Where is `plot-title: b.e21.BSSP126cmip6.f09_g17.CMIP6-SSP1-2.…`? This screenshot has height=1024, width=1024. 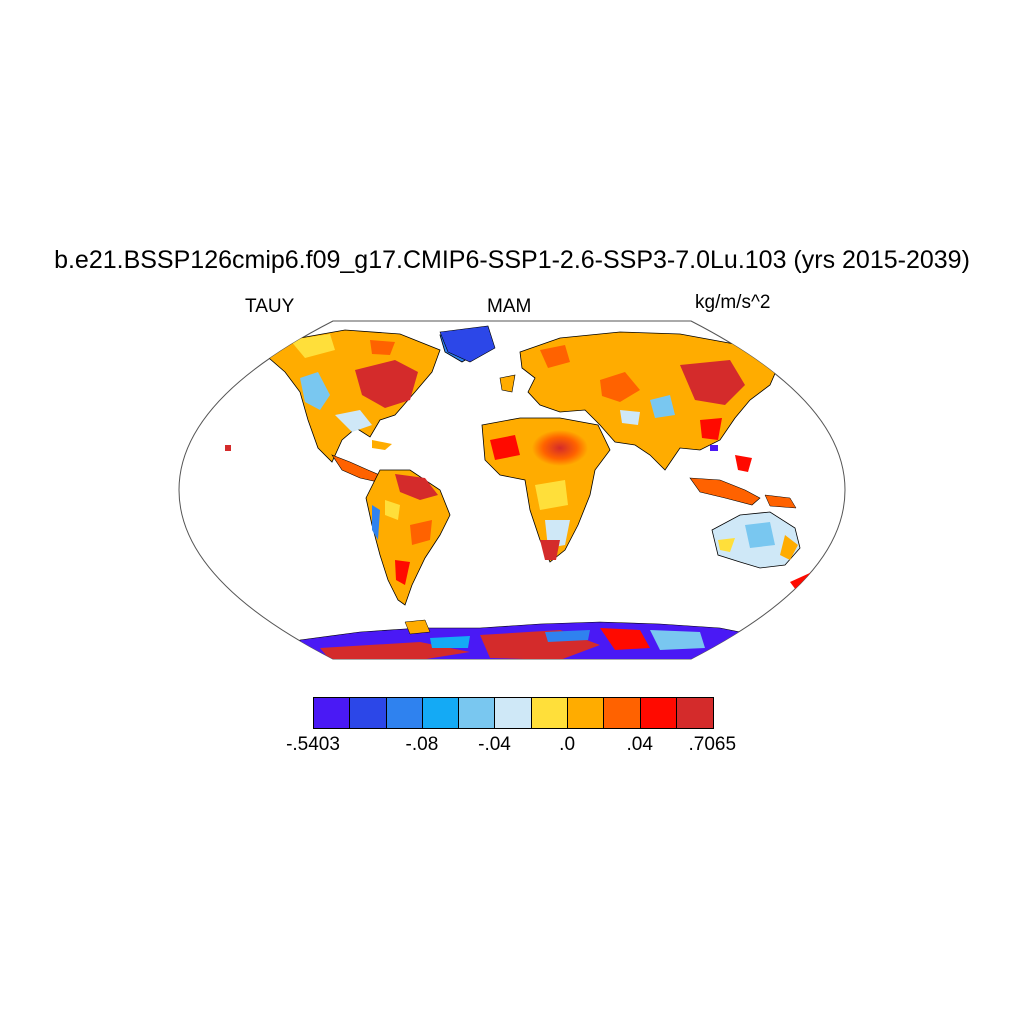
plot-title: b.e21.BSSP126cmip6.f09_g17.CMIP6-SSP1-2.… is located at coordinates (512, 260).